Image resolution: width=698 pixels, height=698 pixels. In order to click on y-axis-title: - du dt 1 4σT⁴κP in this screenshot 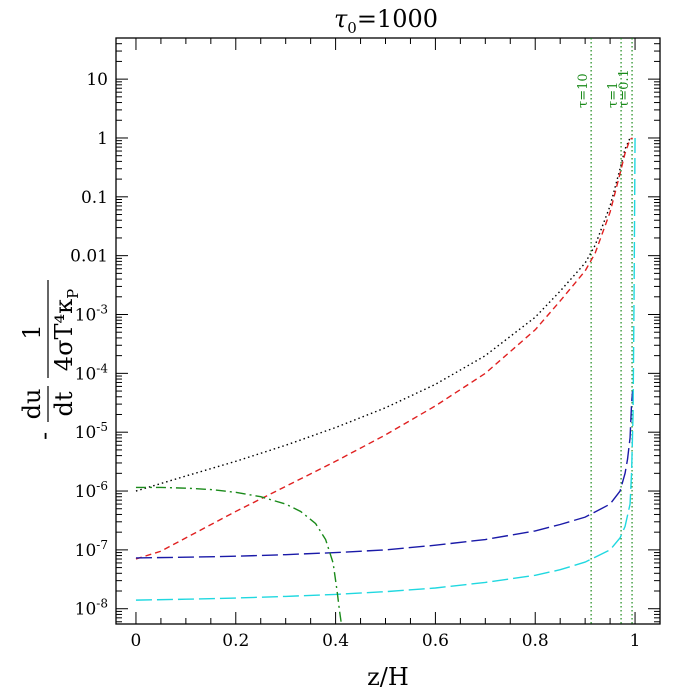, I will do `click(50, 360)`.